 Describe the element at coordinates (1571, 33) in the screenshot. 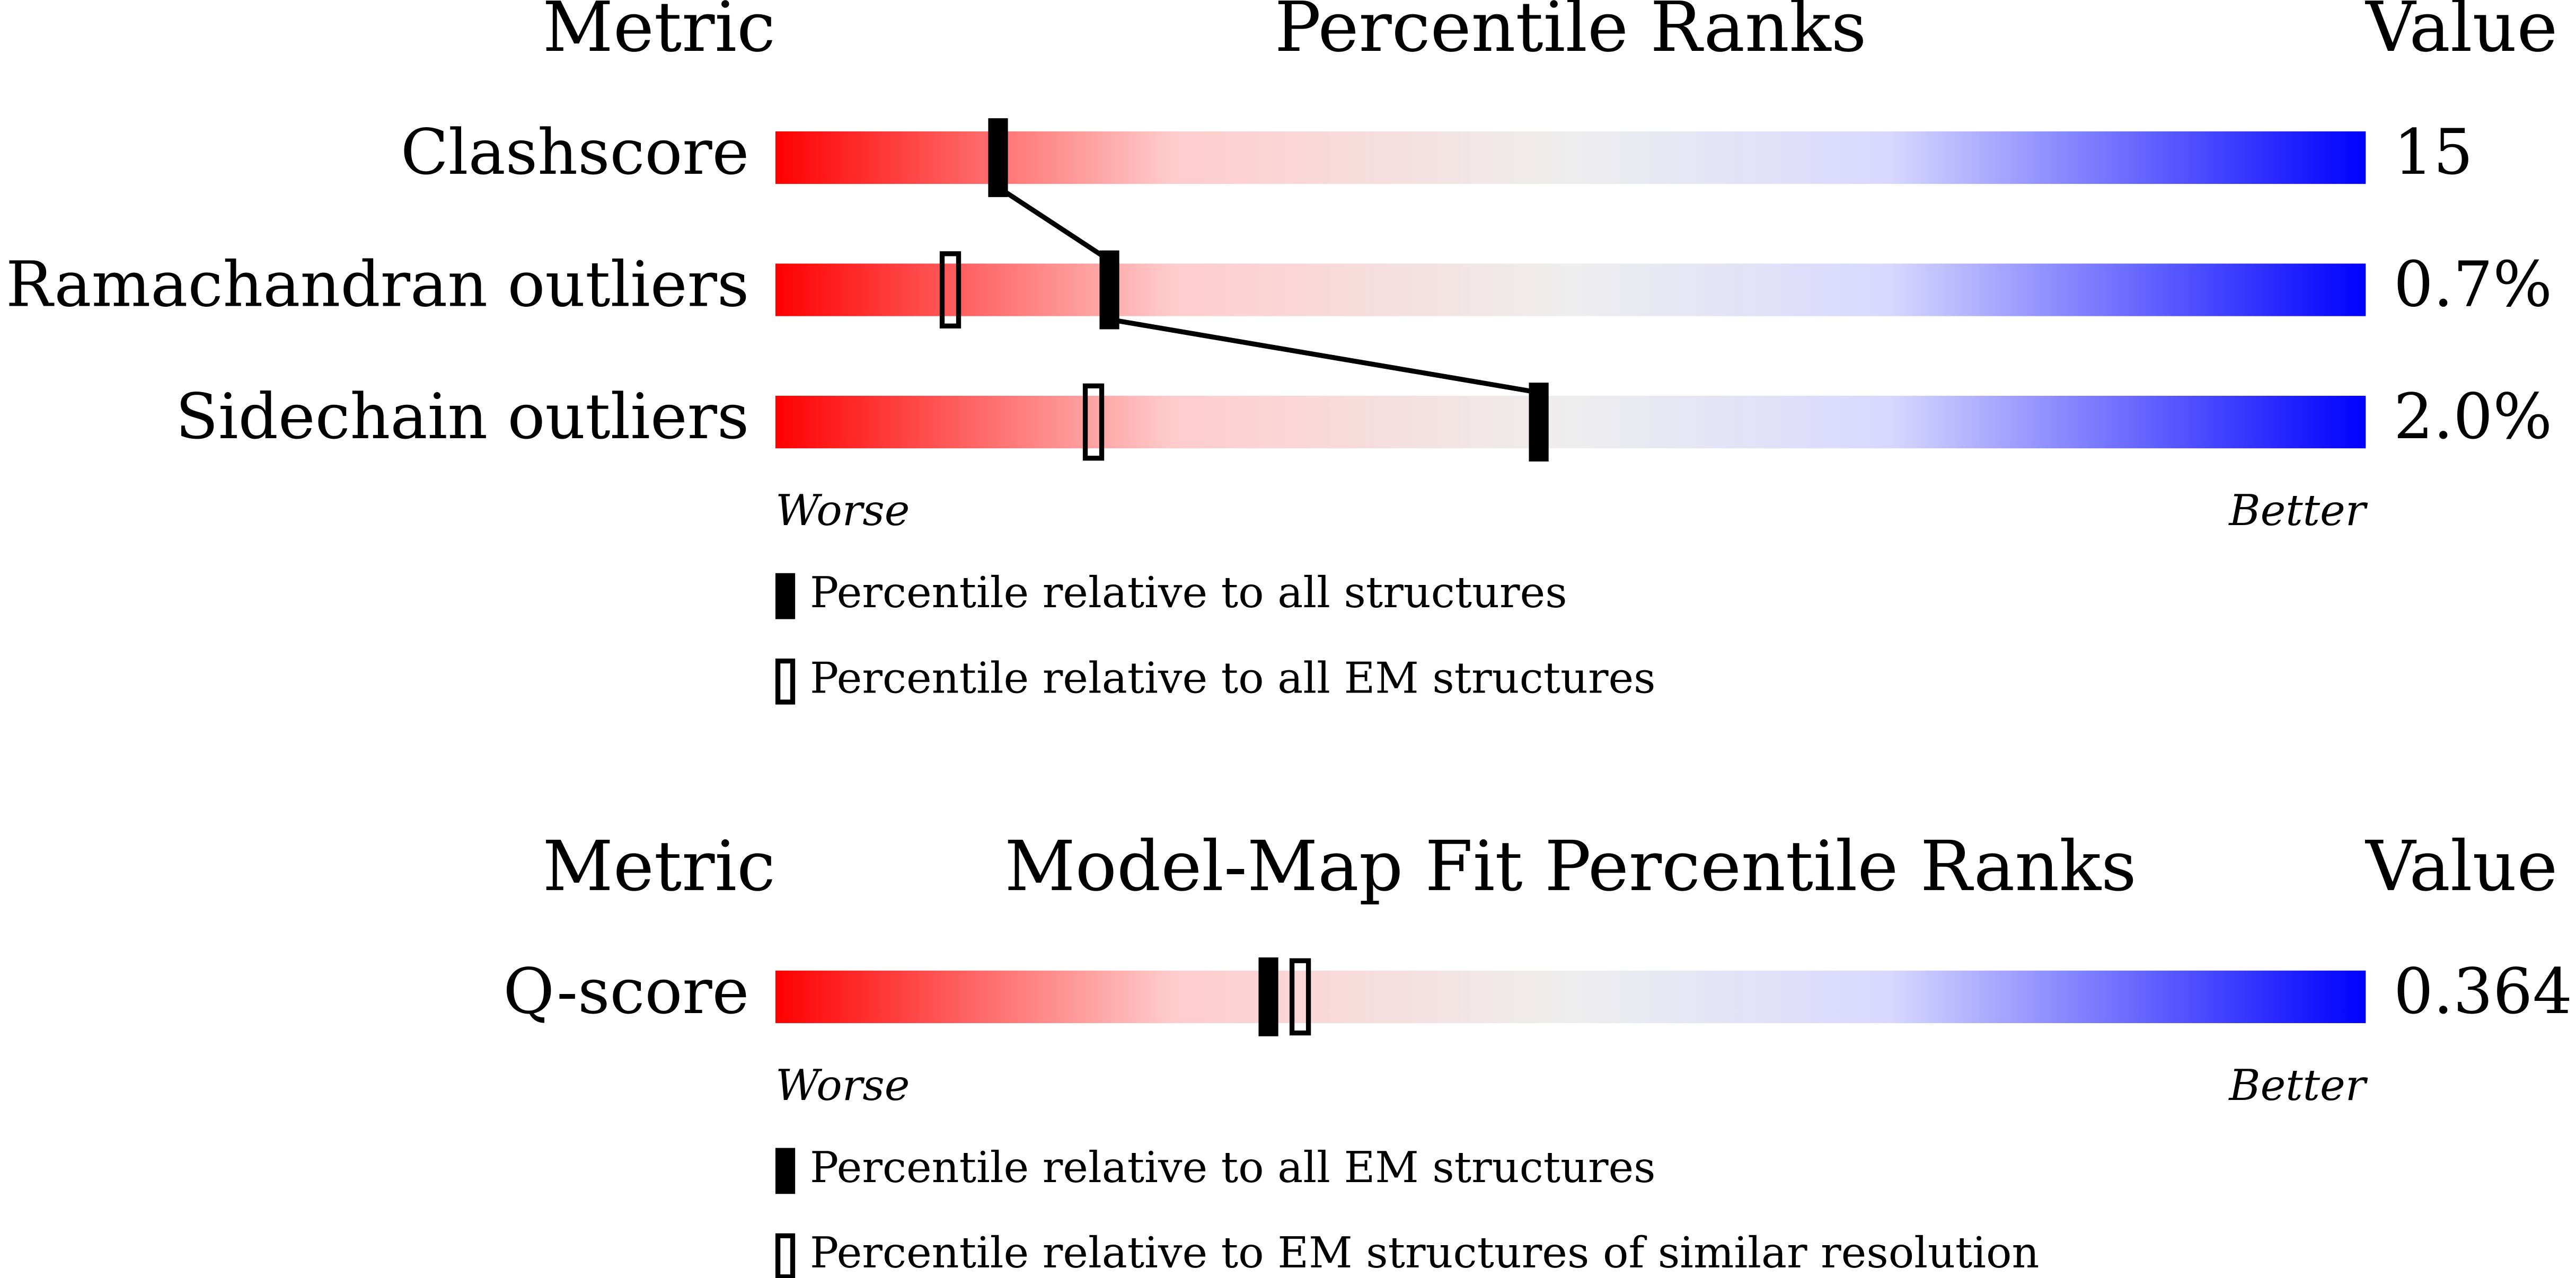

I see `header-title: Percentile Ranks` at that location.